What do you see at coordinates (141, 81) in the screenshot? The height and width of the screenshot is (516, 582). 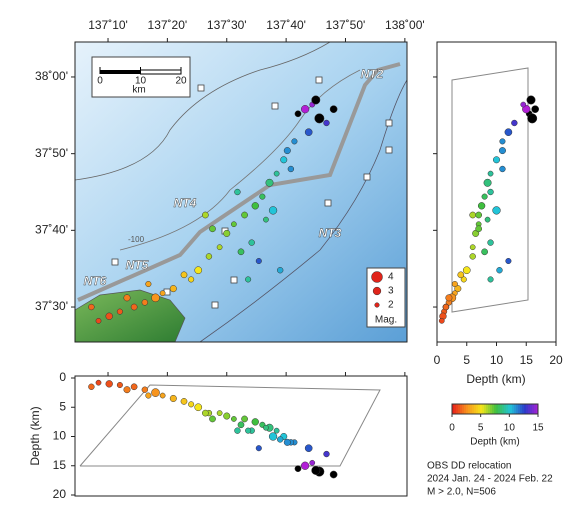 I see `scale-label: 10` at bounding box center [141, 81].